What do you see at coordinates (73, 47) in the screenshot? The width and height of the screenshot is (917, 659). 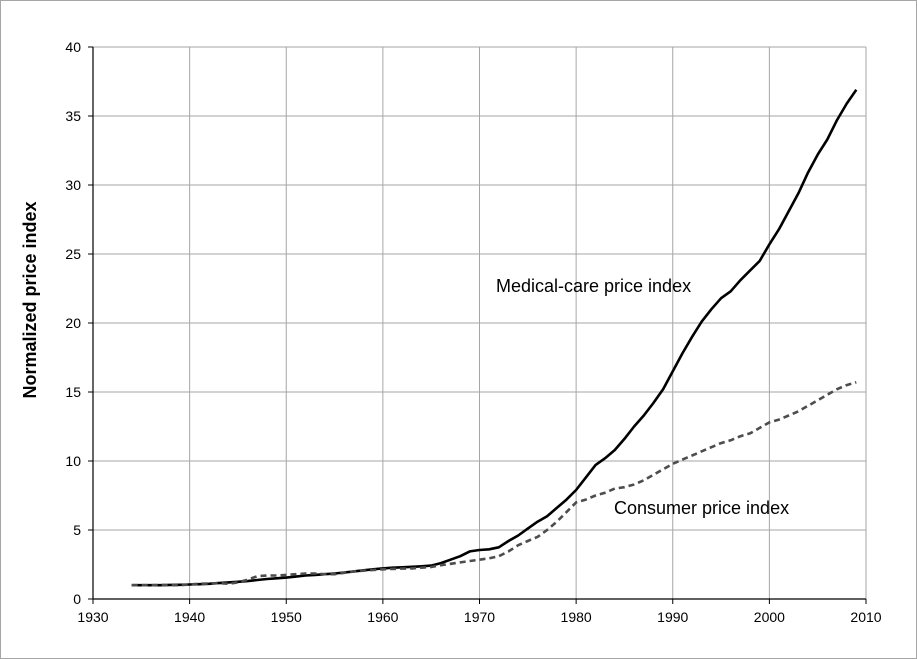 I see `y-tick-label-40: 40` at bounding box center [73, 47].